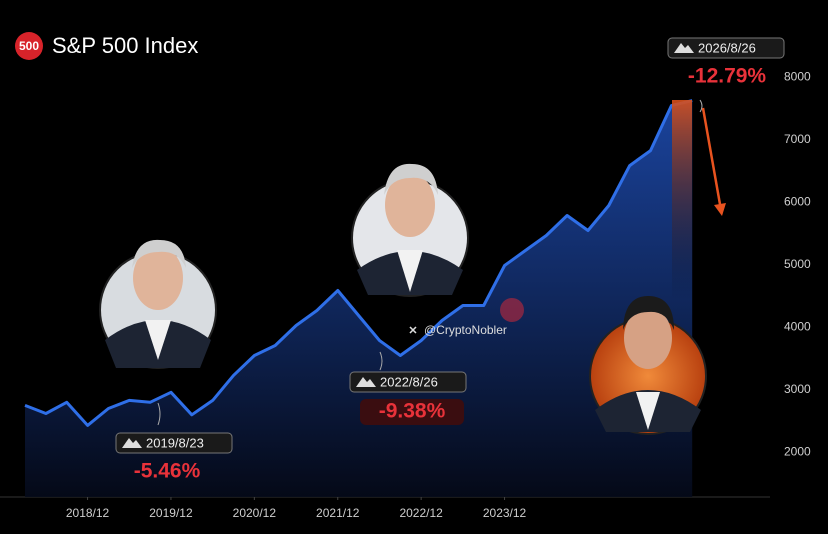 This screenshot has width=828, height=534. I want to click on annotation-change: -9.38%, so click(412, 411).